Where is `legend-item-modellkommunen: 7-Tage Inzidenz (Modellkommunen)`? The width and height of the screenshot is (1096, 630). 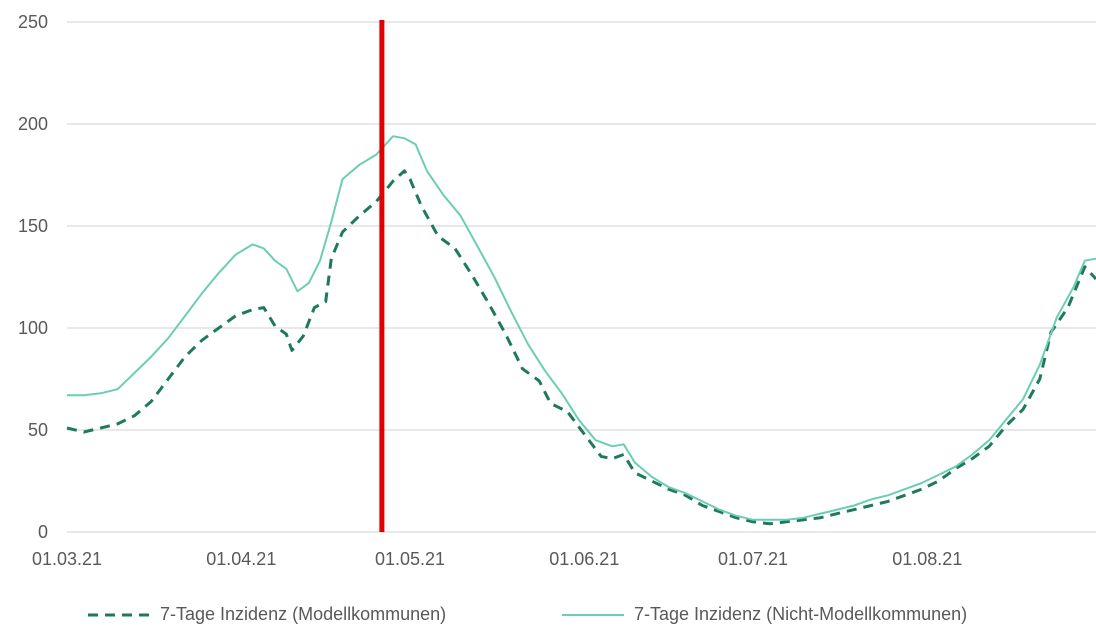
legend-item-modellkommunen: 7-Tage Inzidenz (Modellkommunen) is located at coordinates (267, 614).